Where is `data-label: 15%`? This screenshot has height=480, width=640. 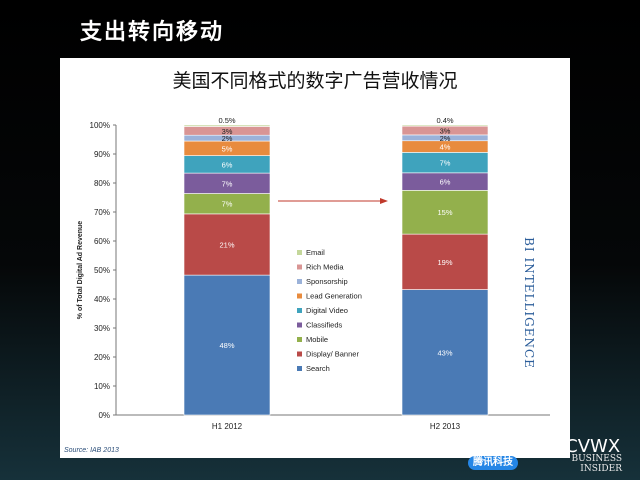 data-label: 15% is located at coordinates (444, 212).